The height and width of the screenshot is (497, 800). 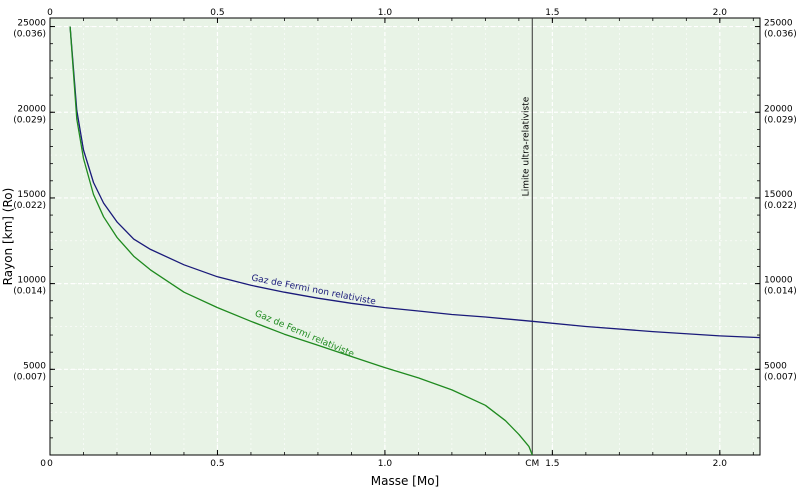 What do you see at coordinates (217, 13) in the screenshot?
I see `x-tick-label-top: 0.5` at bounding box center [217, 13].